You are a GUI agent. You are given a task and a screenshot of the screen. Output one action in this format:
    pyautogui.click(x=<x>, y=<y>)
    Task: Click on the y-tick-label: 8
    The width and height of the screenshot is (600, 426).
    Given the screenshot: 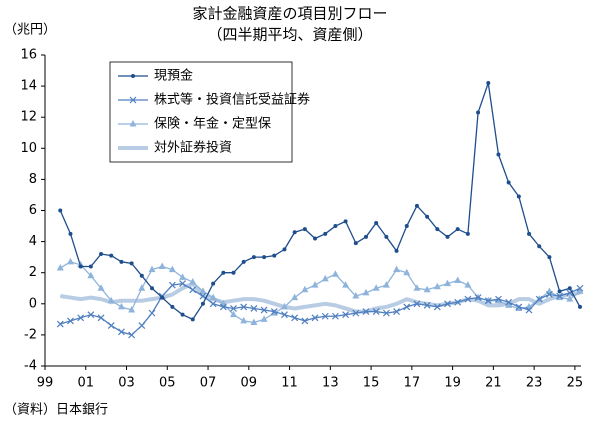 What is the action you would take?
    pyautogui.click(x=33, y=179)
    